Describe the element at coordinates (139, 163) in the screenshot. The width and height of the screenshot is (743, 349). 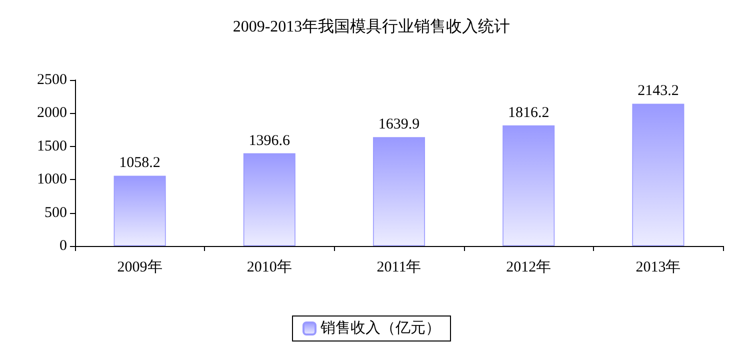
I see `data-label: 1058.2` at that location.